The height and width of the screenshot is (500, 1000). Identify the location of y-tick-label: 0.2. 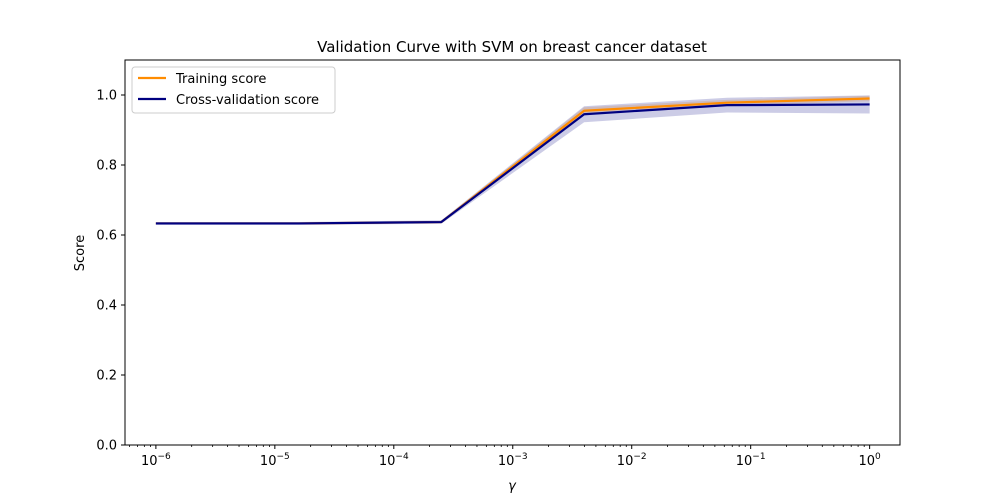
(106, 376).